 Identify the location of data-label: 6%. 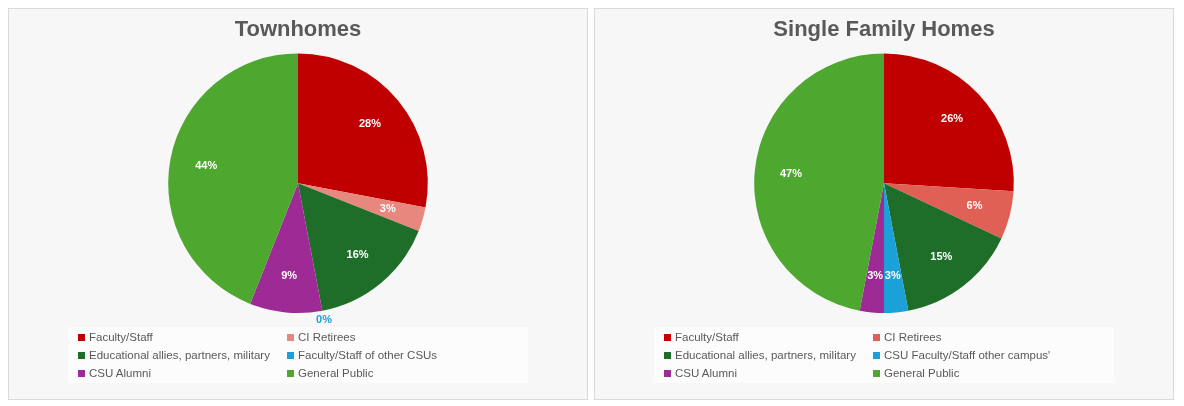
(974, 205).